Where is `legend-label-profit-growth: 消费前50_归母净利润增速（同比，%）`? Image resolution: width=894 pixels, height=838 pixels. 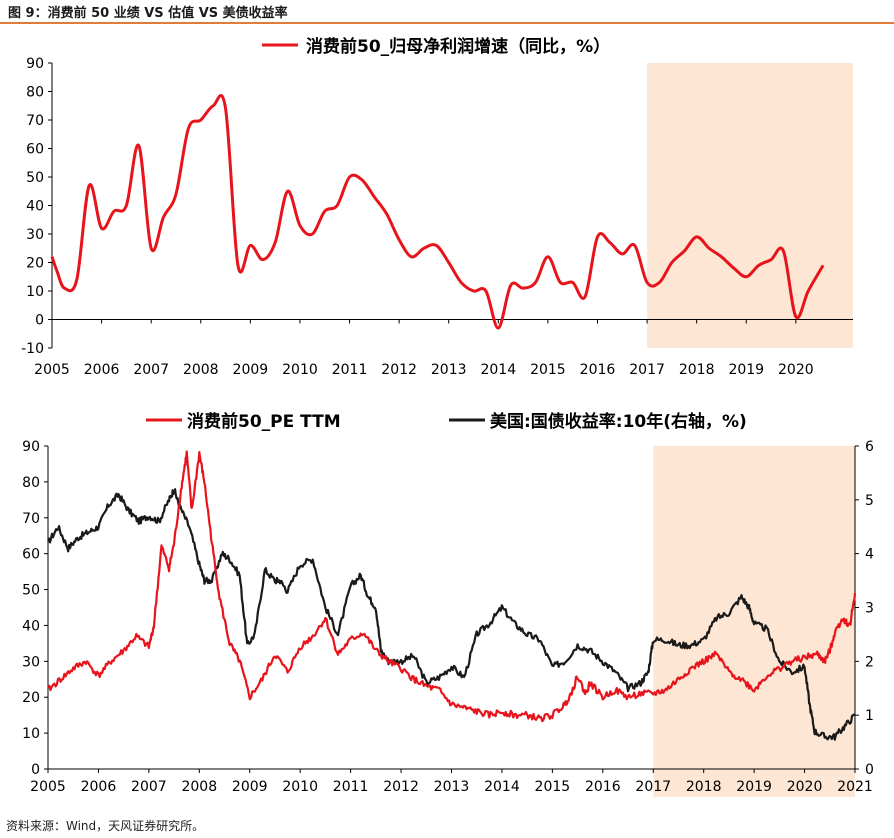
legend-label-profit-growth: 消费前50_归母净利润增速（同比，%） is located at coordinates (458, 46).